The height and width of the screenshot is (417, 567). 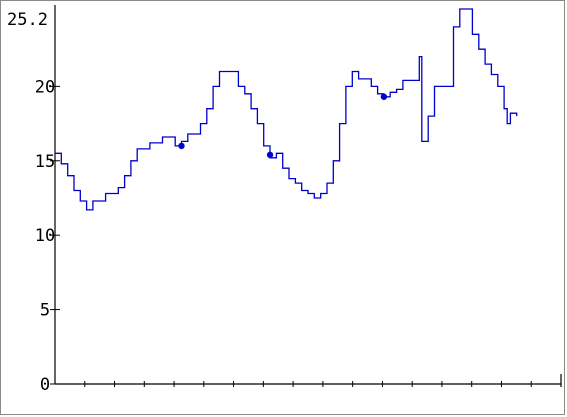 I want to click on y-max-label: 25.2, so click(x=27, y=20).